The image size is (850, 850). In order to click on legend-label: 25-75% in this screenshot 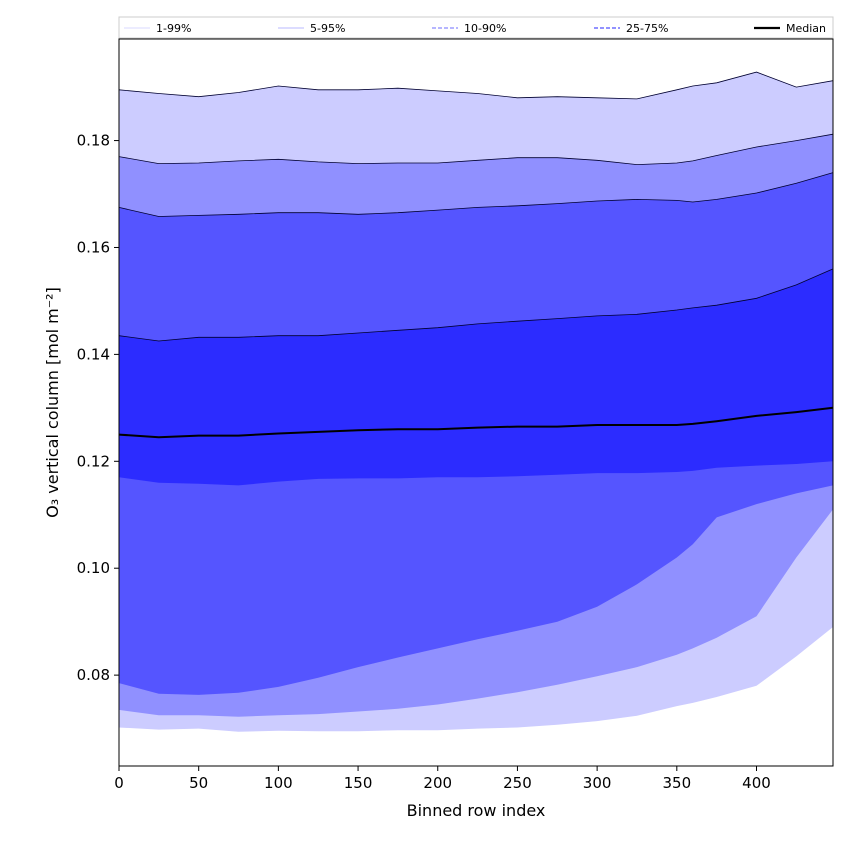, I will do `click(647, 28)`.